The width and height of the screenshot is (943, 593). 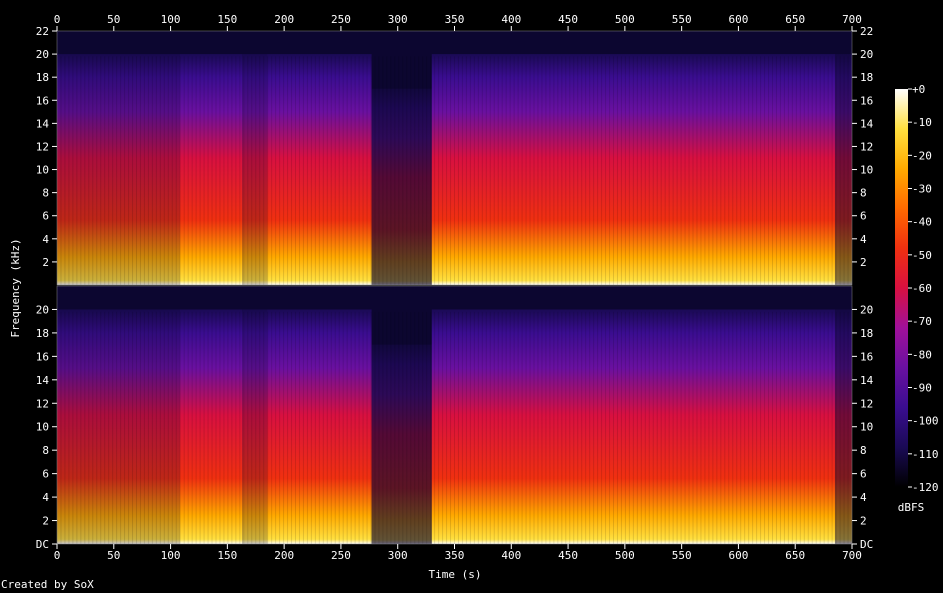 What do you see at coordinates (171, 19) in the screenshot?
I see `x-tick-label-top: 100` at bounding box center [171, 19].